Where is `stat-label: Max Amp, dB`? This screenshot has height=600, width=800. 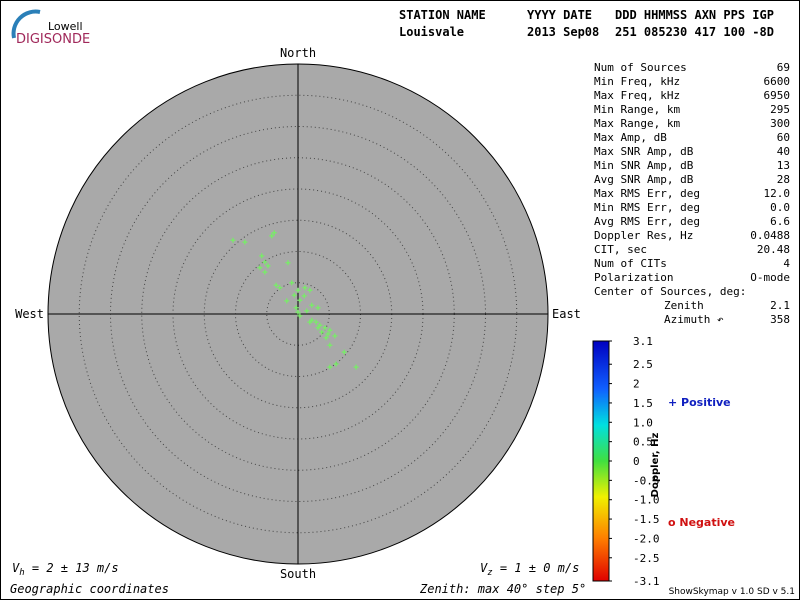
stat-label: Max Amp, dB is located at coordinates (630, 137).